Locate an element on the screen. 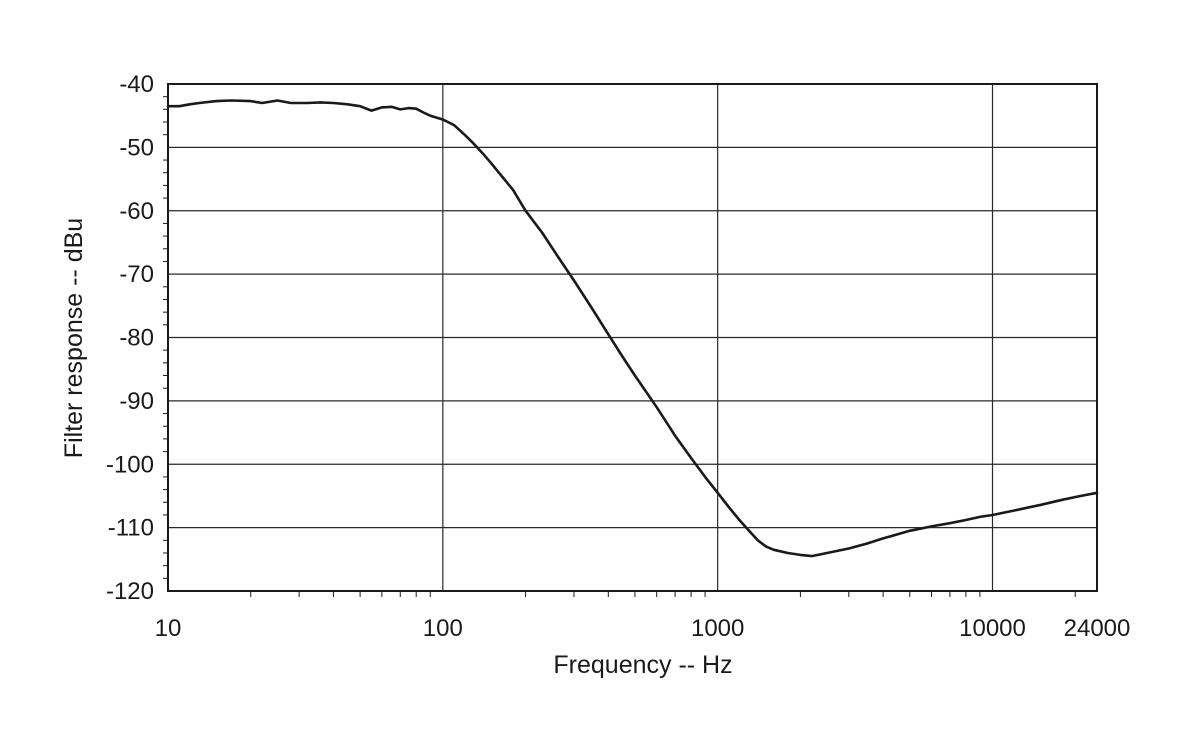 The height and width of the screenshot is (734, 1200). y-axis-title: Filter response -- dBu is located at coordinates (74, 338).